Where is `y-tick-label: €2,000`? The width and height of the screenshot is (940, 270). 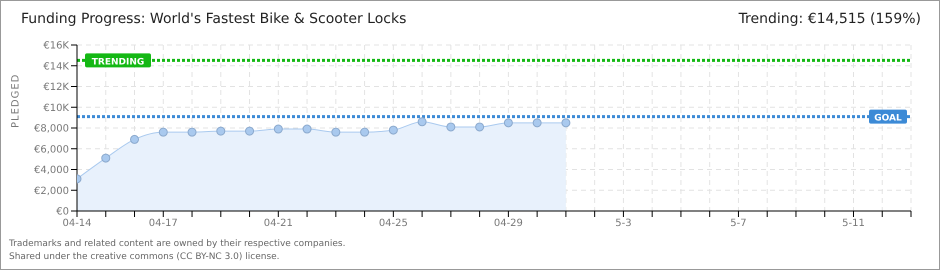
y-tick-label: €2,000 is located at coordinates (51, 191).